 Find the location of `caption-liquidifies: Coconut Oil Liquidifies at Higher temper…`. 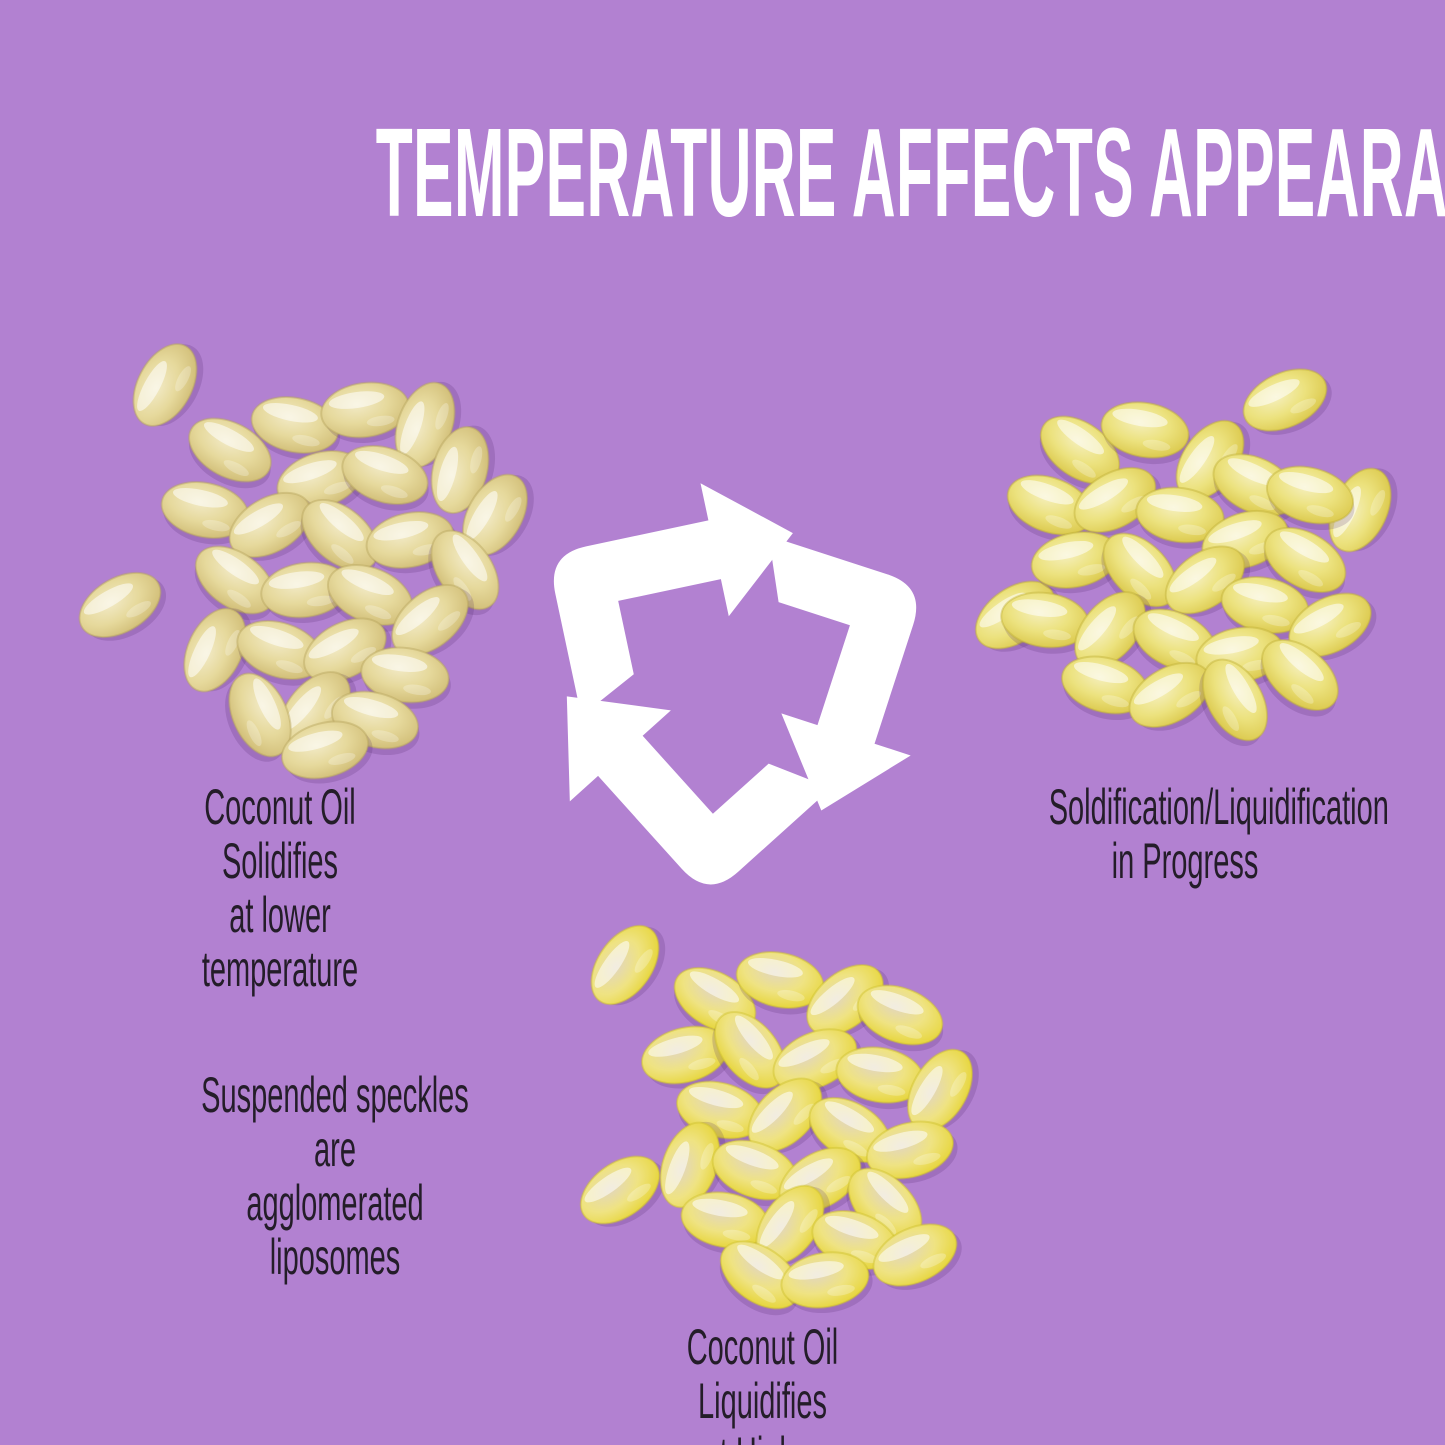

caption-liquidifies: Coconut Oil Liquidifies at Higher temper… is located at coordinates (762, 1382).